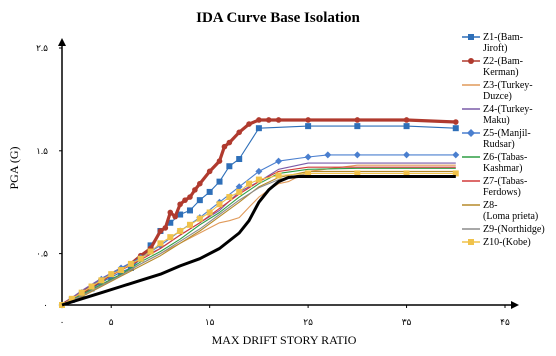 The image size is (556, 356). What do you see at coordinates (42, 48) in the screenshot?
I see `y-tick-label: ۲.۵` at bounding box center [42, 48].